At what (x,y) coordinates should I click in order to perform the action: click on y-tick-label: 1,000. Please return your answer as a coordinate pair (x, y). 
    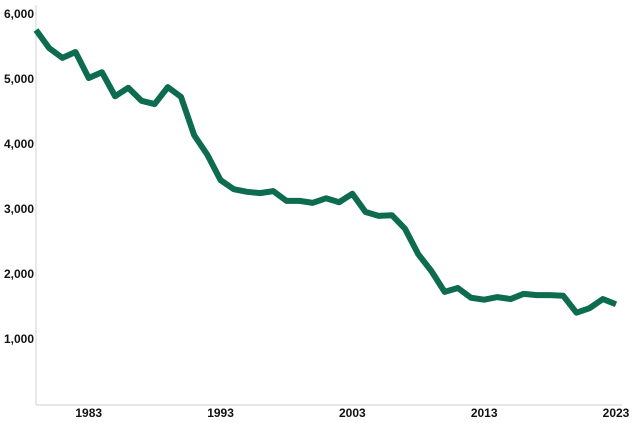
    Looking at the image, I should click on (19, 339).